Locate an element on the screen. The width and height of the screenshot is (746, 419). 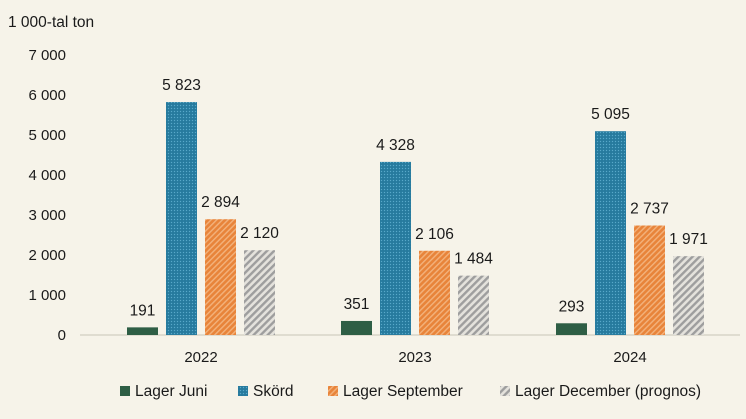
bar-lager-juni-2024 is located at coordinates (571, 329).